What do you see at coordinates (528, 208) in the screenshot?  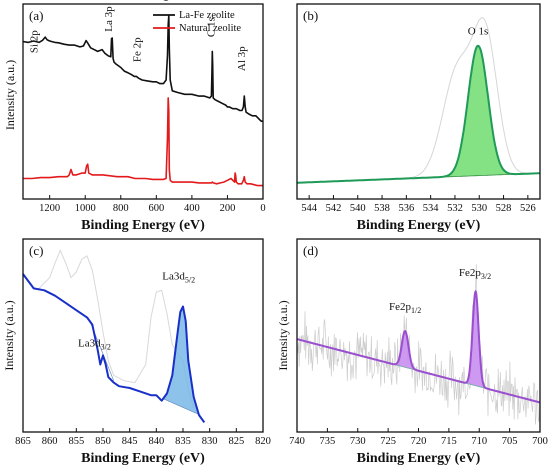 I see `panel-b-xtick-label-9: 526` at bounding box center [528, 208].